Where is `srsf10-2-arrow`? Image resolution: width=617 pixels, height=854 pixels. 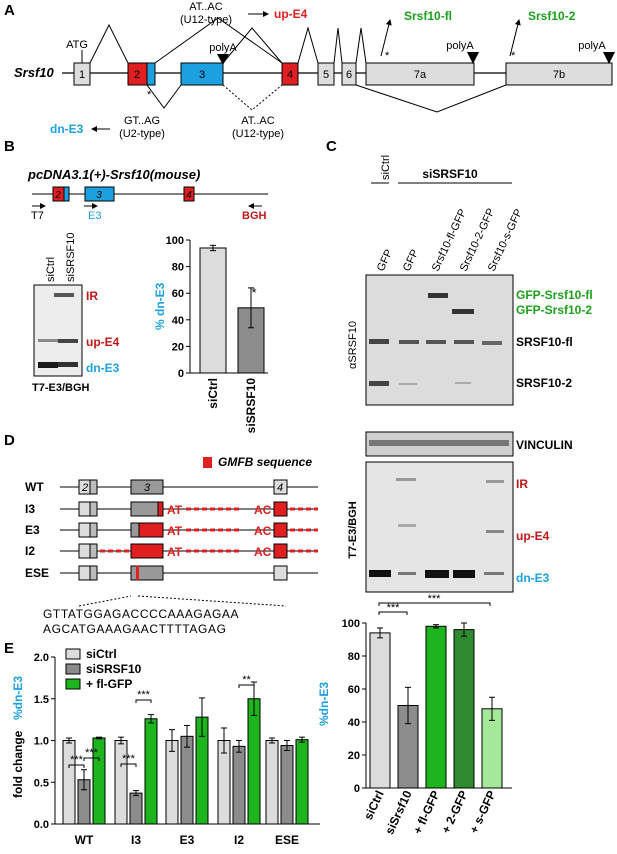 srsf10-2-arrow is located at coordinates (515, 38).